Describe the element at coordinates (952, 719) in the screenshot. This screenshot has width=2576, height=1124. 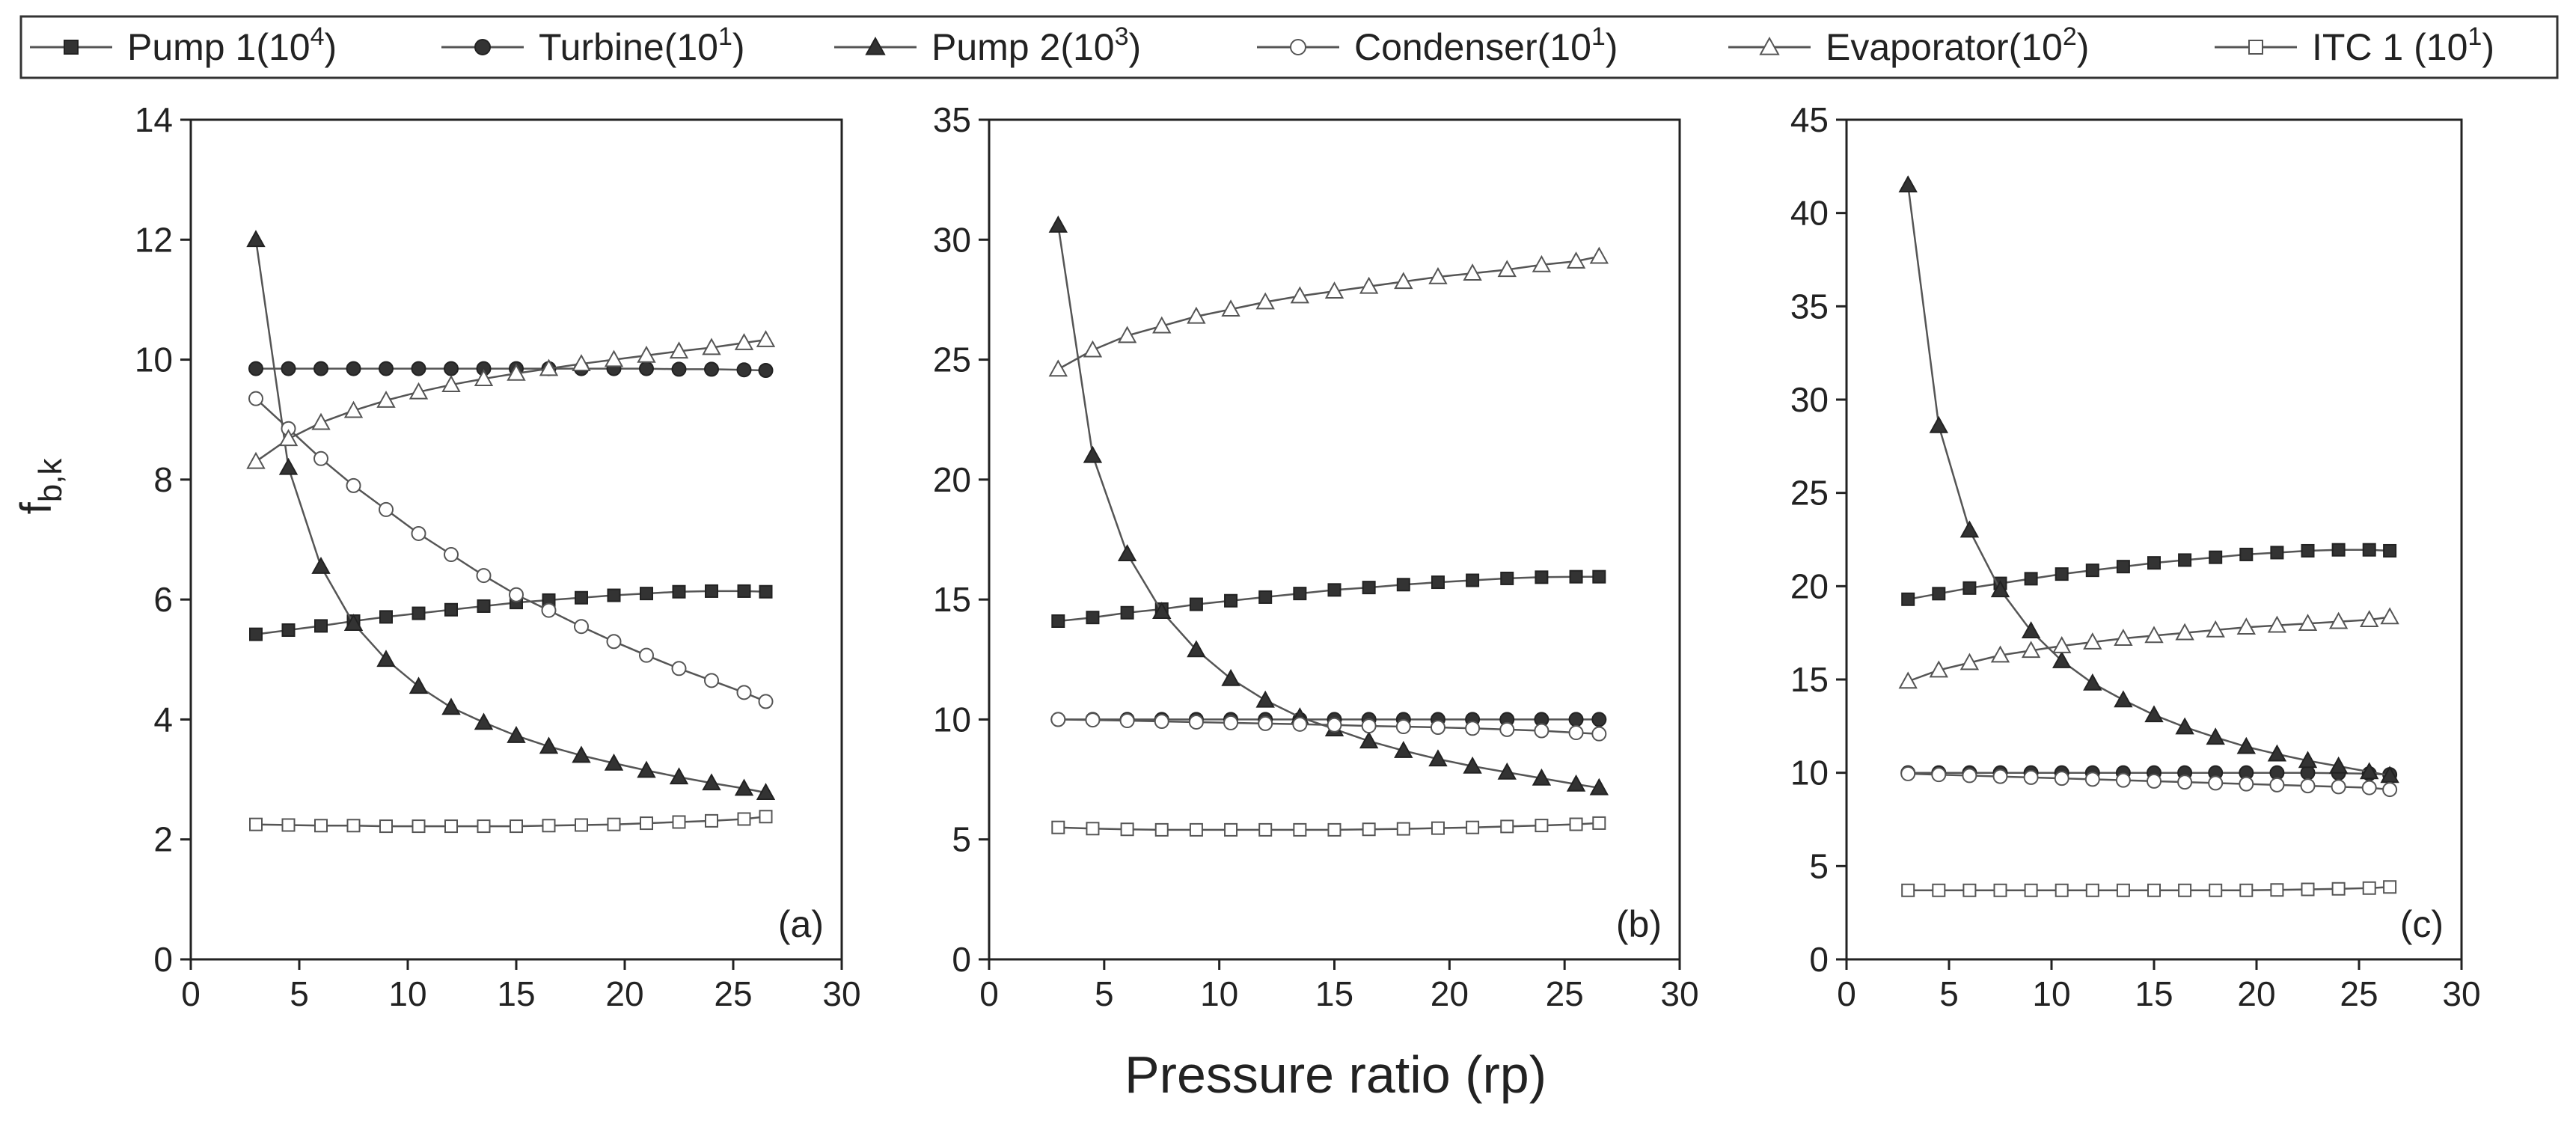
I see `y-tick-label: 10` at that location.